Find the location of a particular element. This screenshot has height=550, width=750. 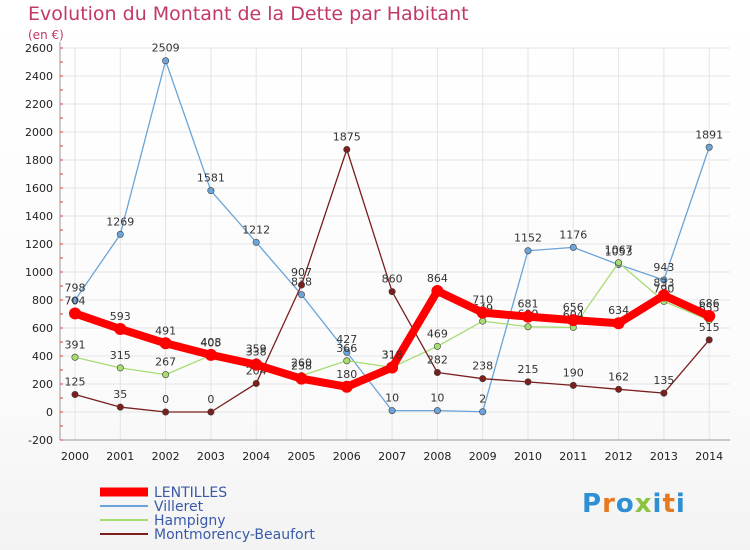

data-label: 790 is located at coordinates (663, 288).